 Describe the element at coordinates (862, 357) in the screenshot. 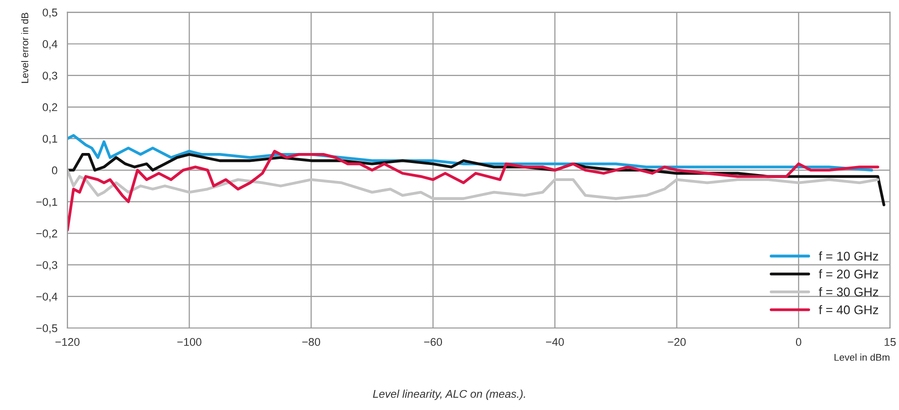

I see `x-axis-title: Level in dBm` at that location.